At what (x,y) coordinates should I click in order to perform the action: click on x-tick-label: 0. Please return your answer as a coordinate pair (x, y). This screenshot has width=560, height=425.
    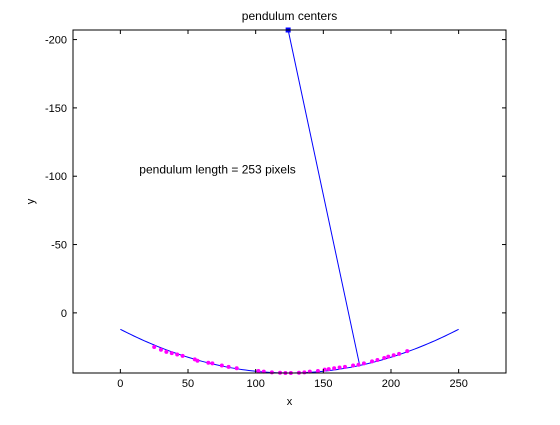
    Looking at the image, I should click on (120, 384).